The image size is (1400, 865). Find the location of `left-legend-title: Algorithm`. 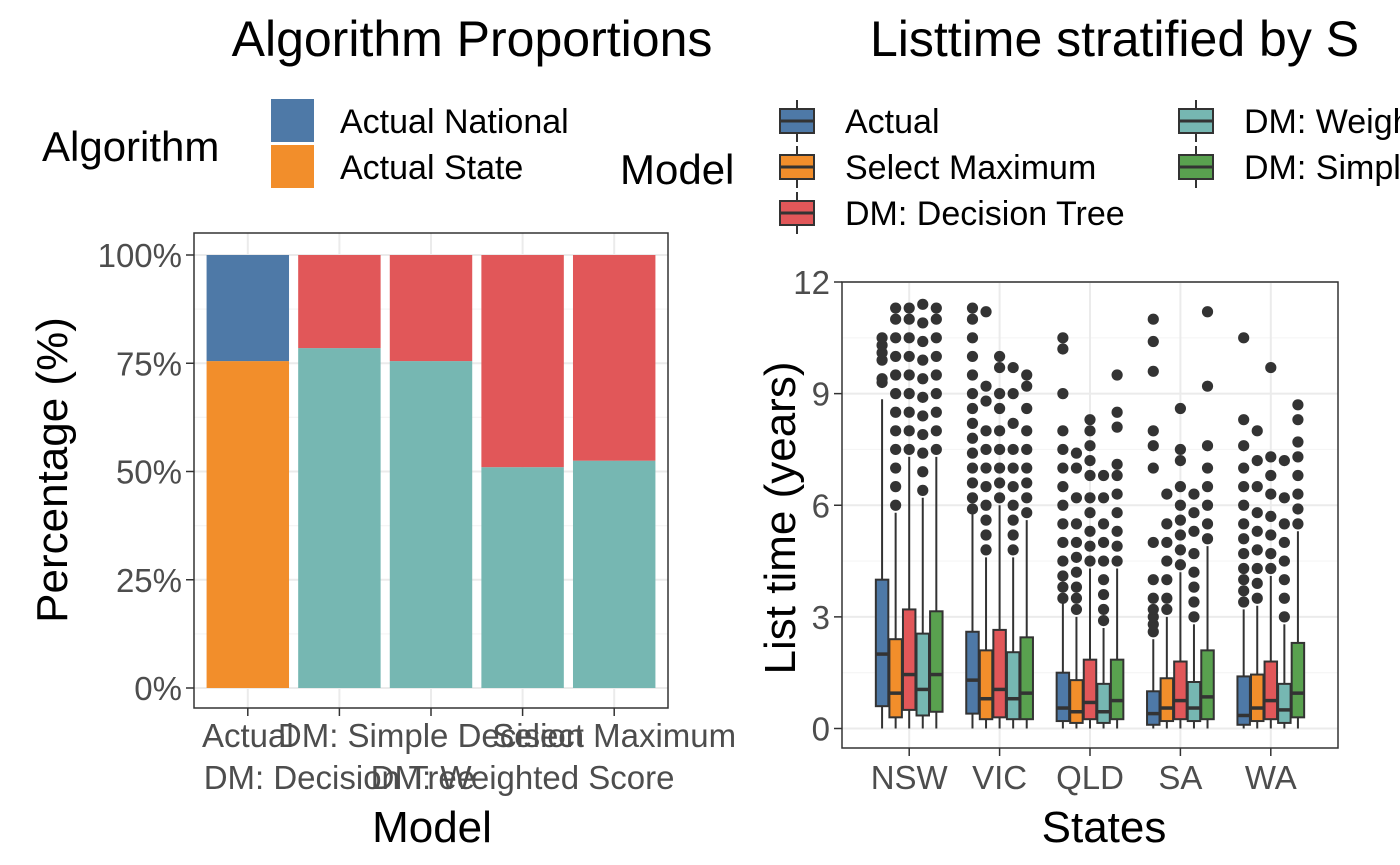

left-legend-title: Algorithm is located at coordinates (130, 146).